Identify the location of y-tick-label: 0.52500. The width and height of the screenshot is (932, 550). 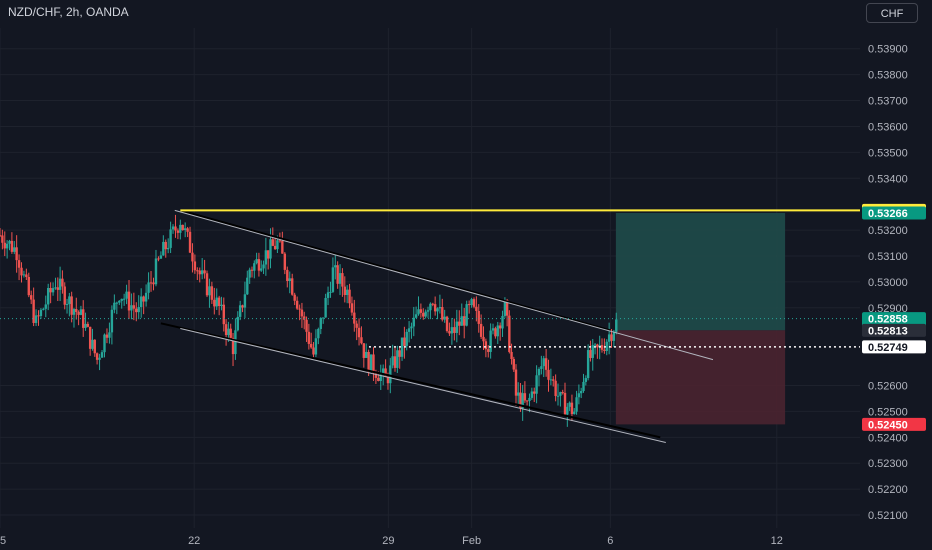
(888, 412).